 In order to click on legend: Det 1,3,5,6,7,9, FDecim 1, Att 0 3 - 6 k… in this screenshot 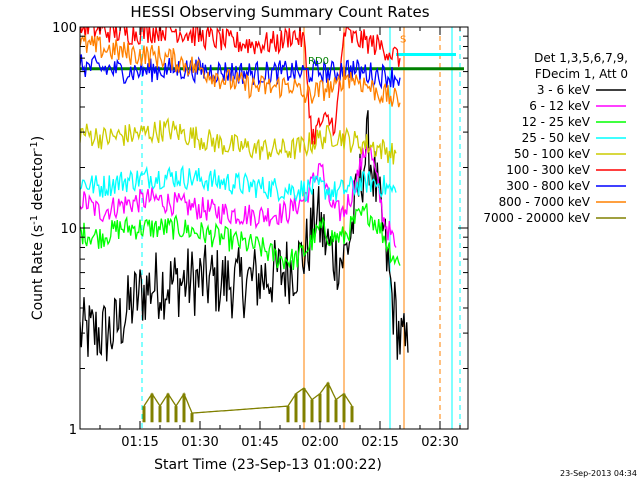, I will do `click(555, 138)`.